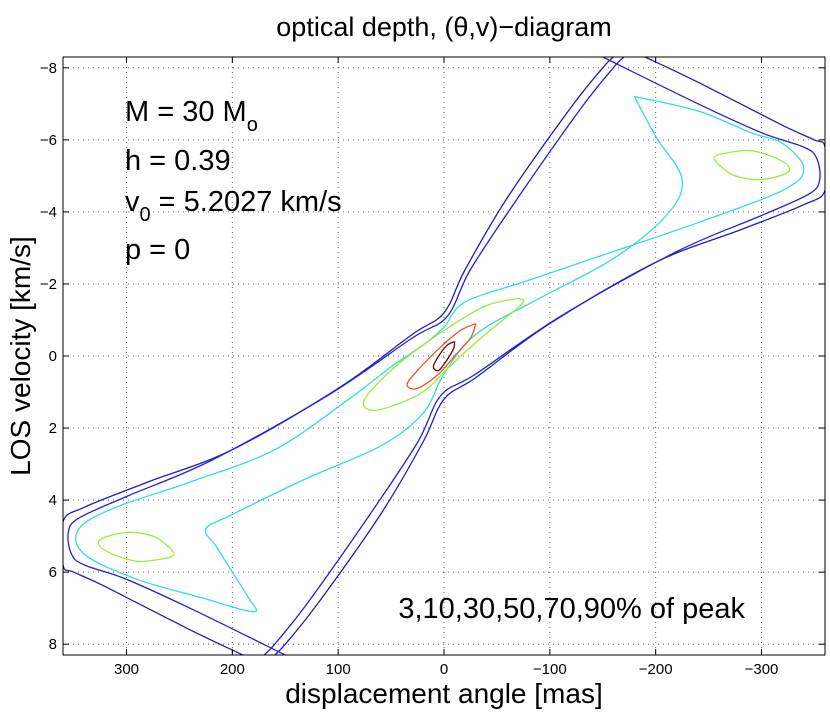 Image resolution: width=830 pixels, height=715 pixels. Describe the element at coordinates (252, 125) in the screenshot. I see `annotation-mass-subscript: o` at that location.